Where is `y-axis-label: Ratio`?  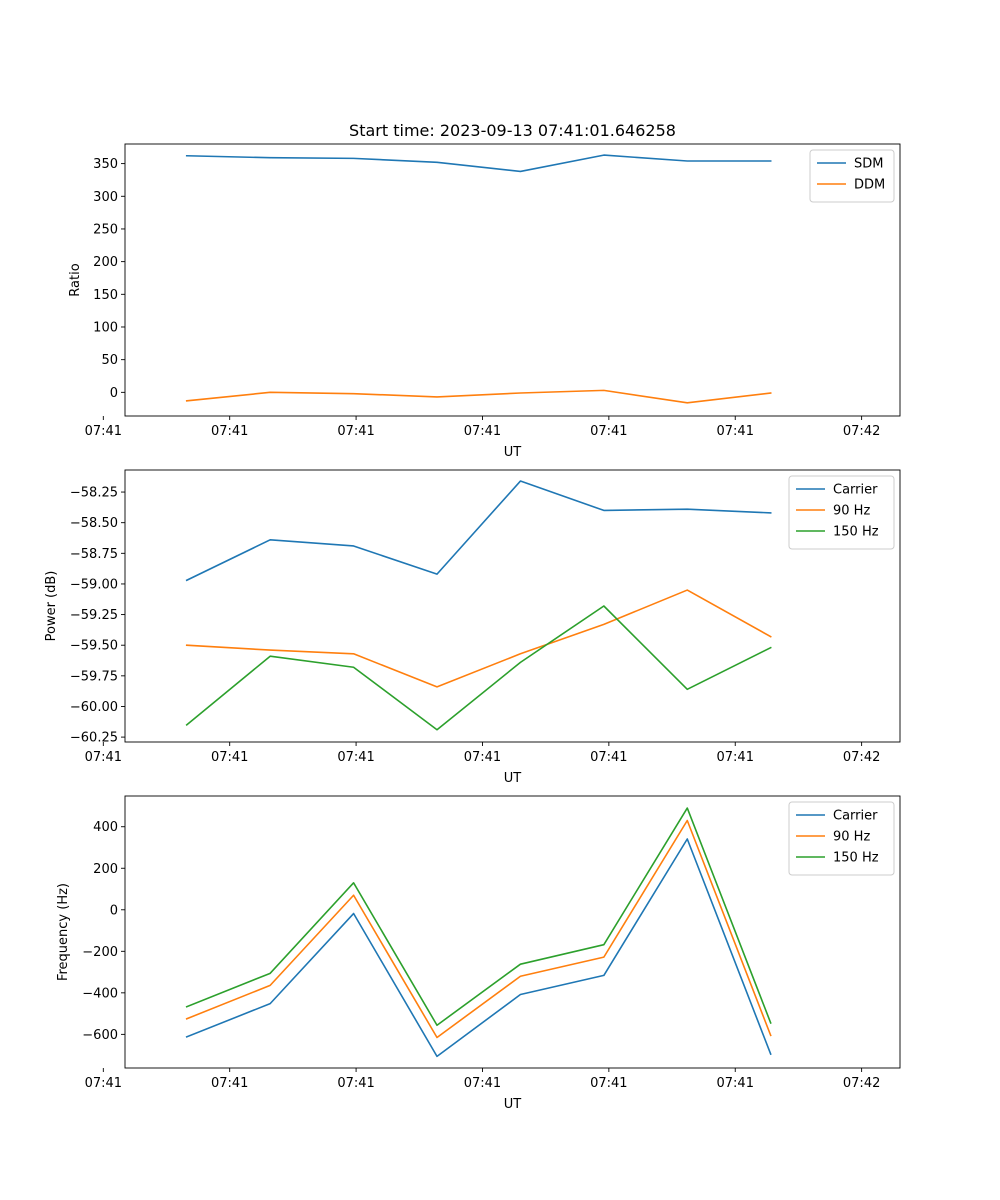 y-axis-label: Ratio is located at coordinates (75, 279).